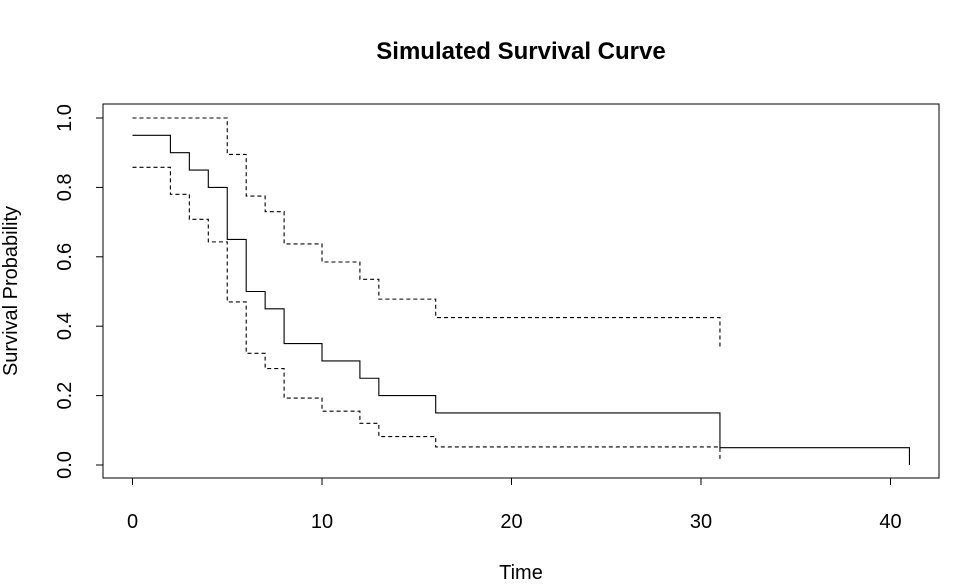 The image size is (956, 588). What do you see at coordinates (65, 465) in the screenshot?
I see `y-tick-label: 0.0` at bounding box center [65, 465].